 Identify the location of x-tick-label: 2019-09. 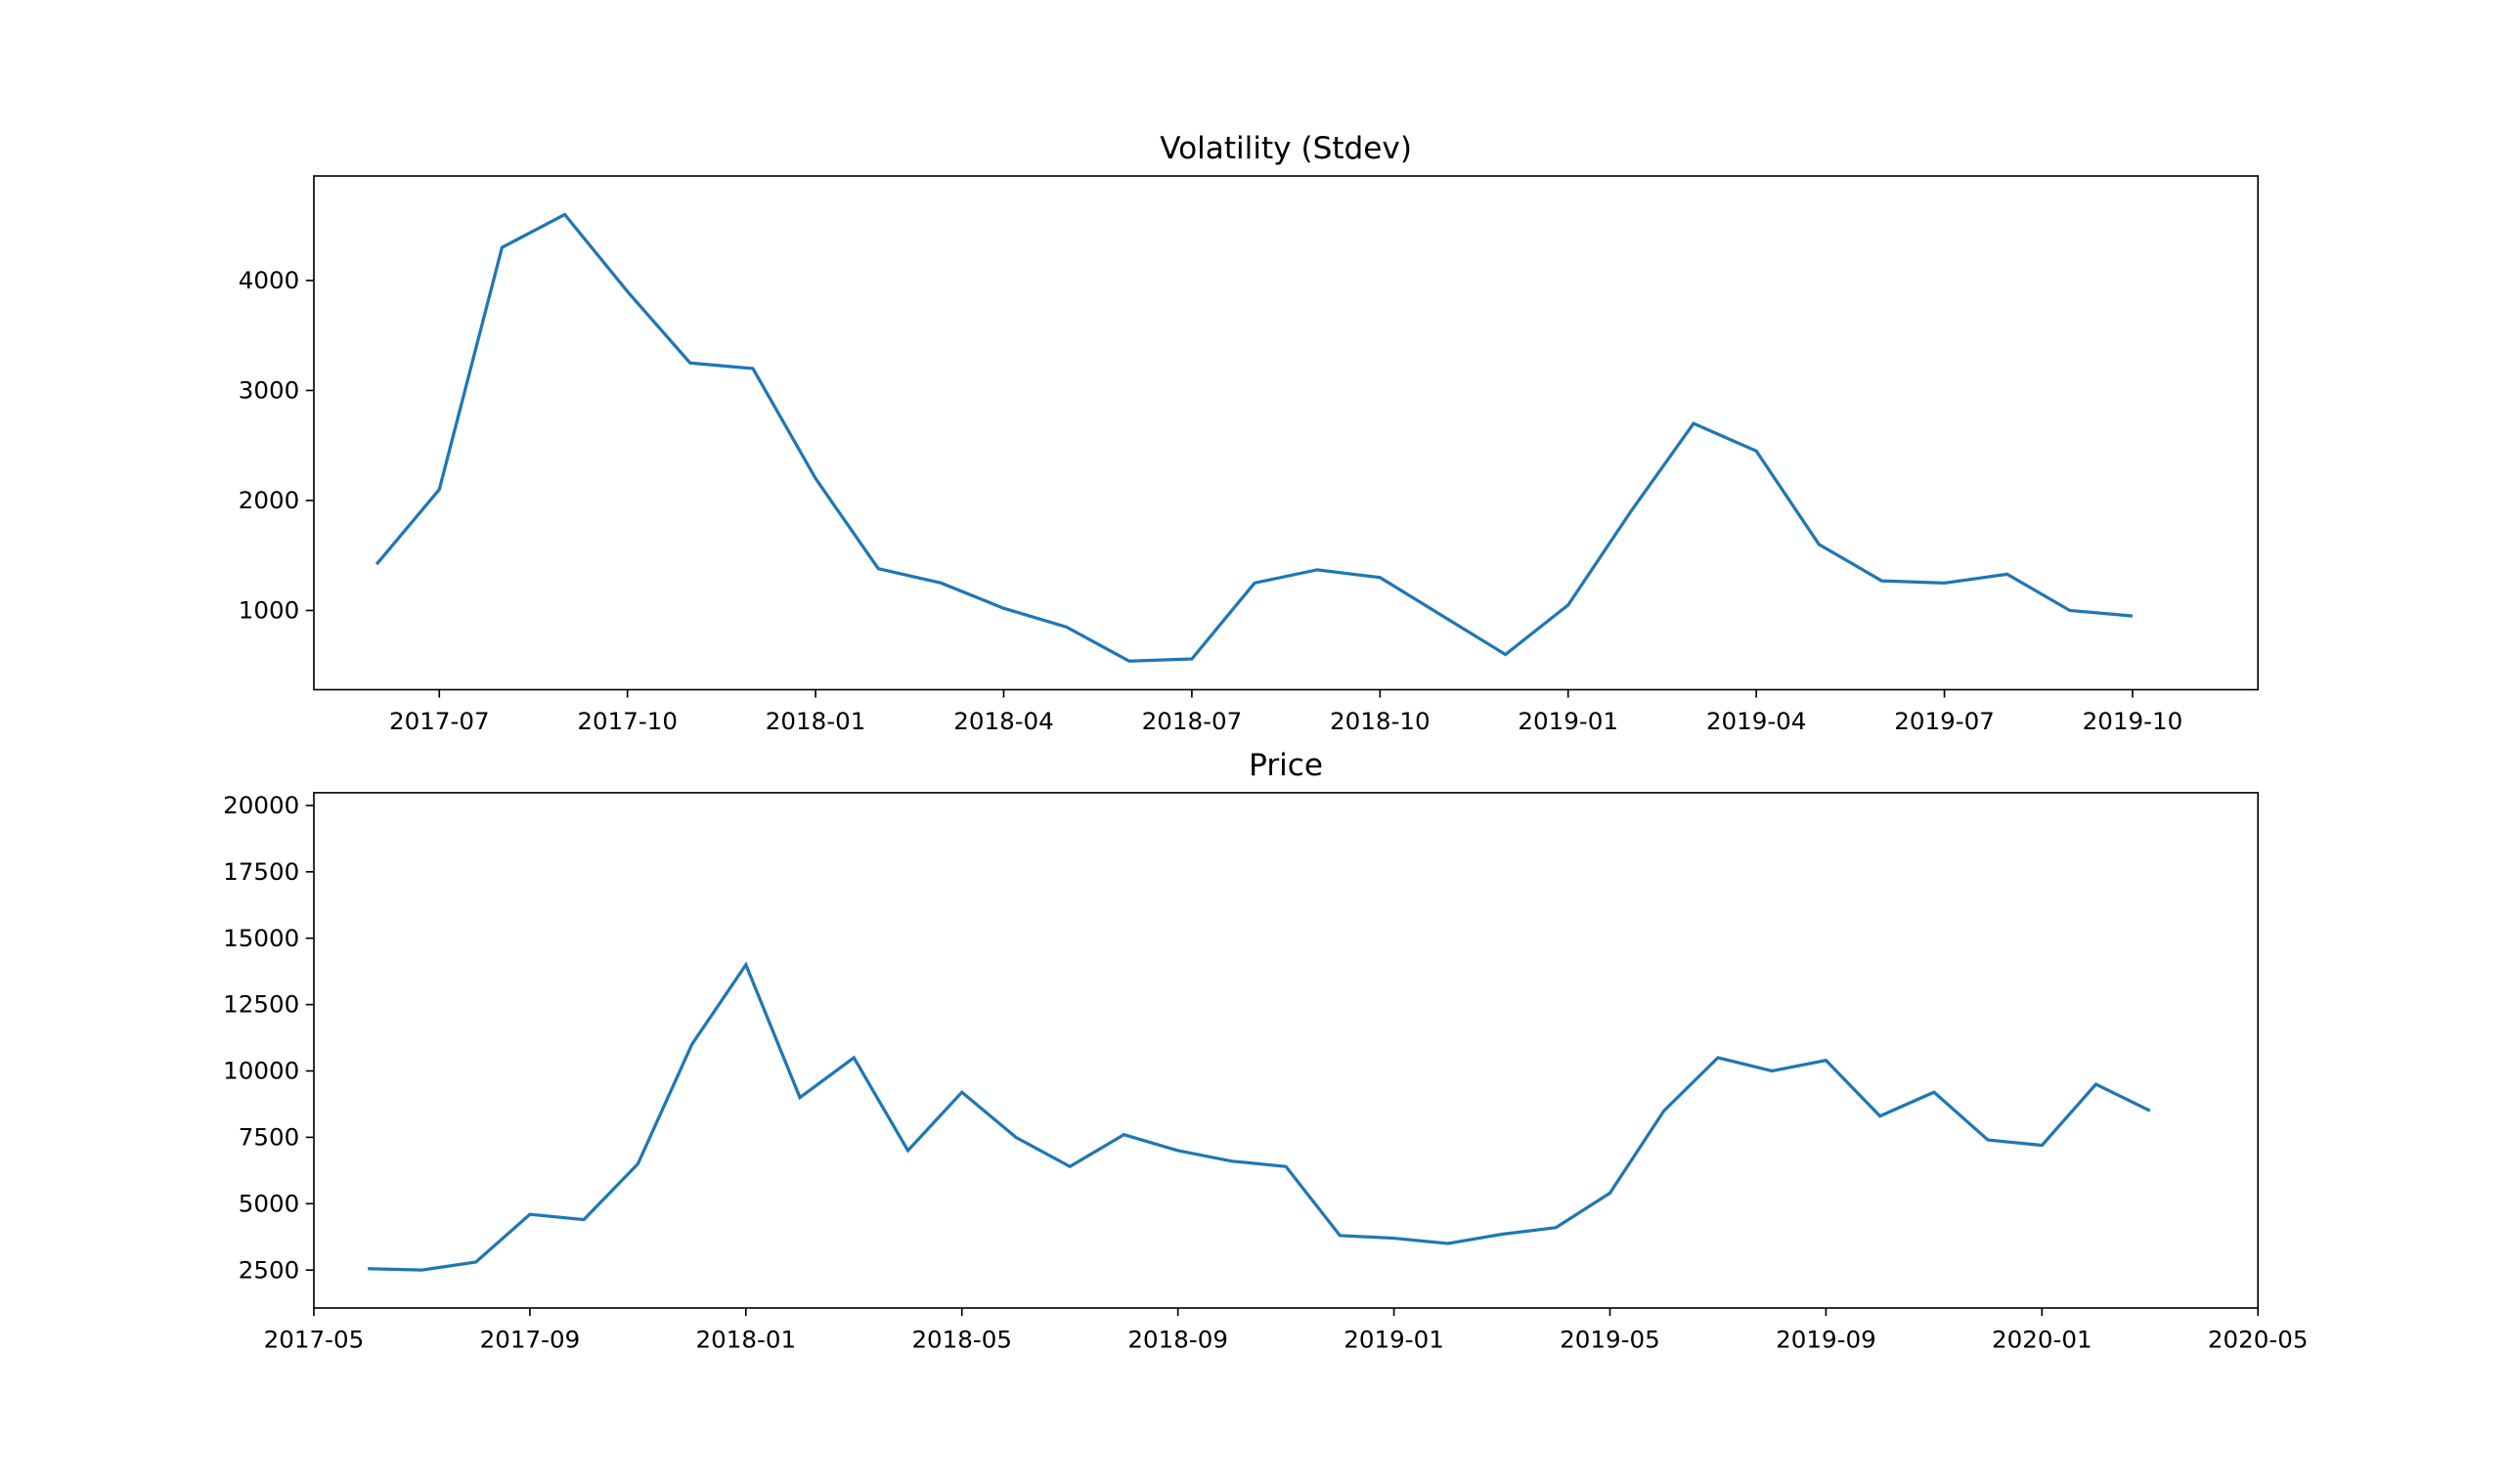
(1826, 1340).